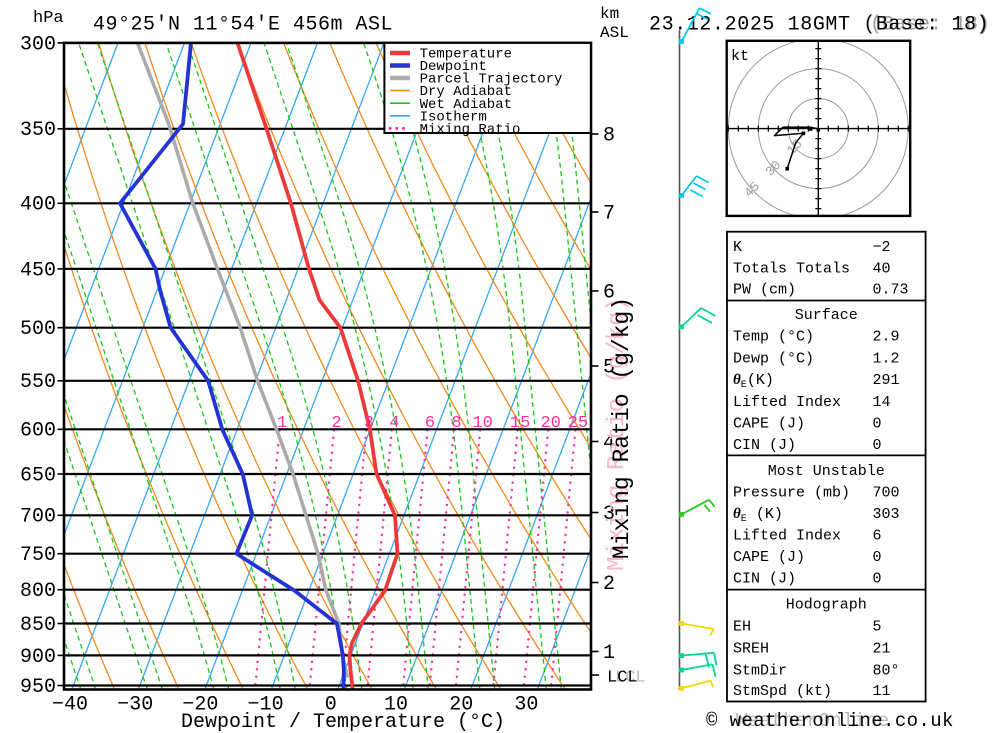 This screenshot has height=733, width=1000. What do you see at coordinates (266, 705) in the screenshot?
I see `svg-text: −10` at bounding box center [266, 705].